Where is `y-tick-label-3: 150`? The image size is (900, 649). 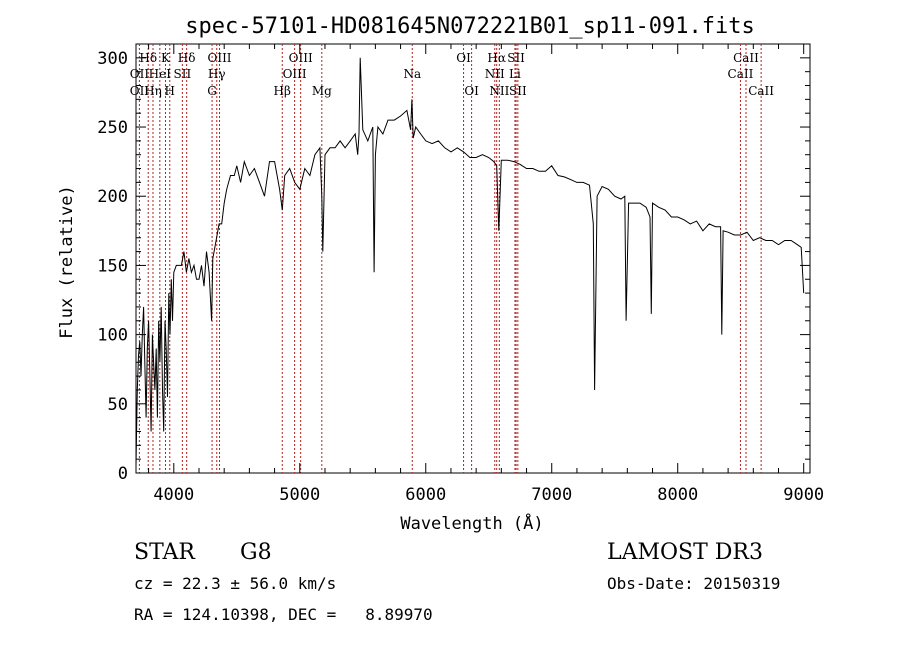
y-tick-label-3: 150 is located at coordinates (112, 266).